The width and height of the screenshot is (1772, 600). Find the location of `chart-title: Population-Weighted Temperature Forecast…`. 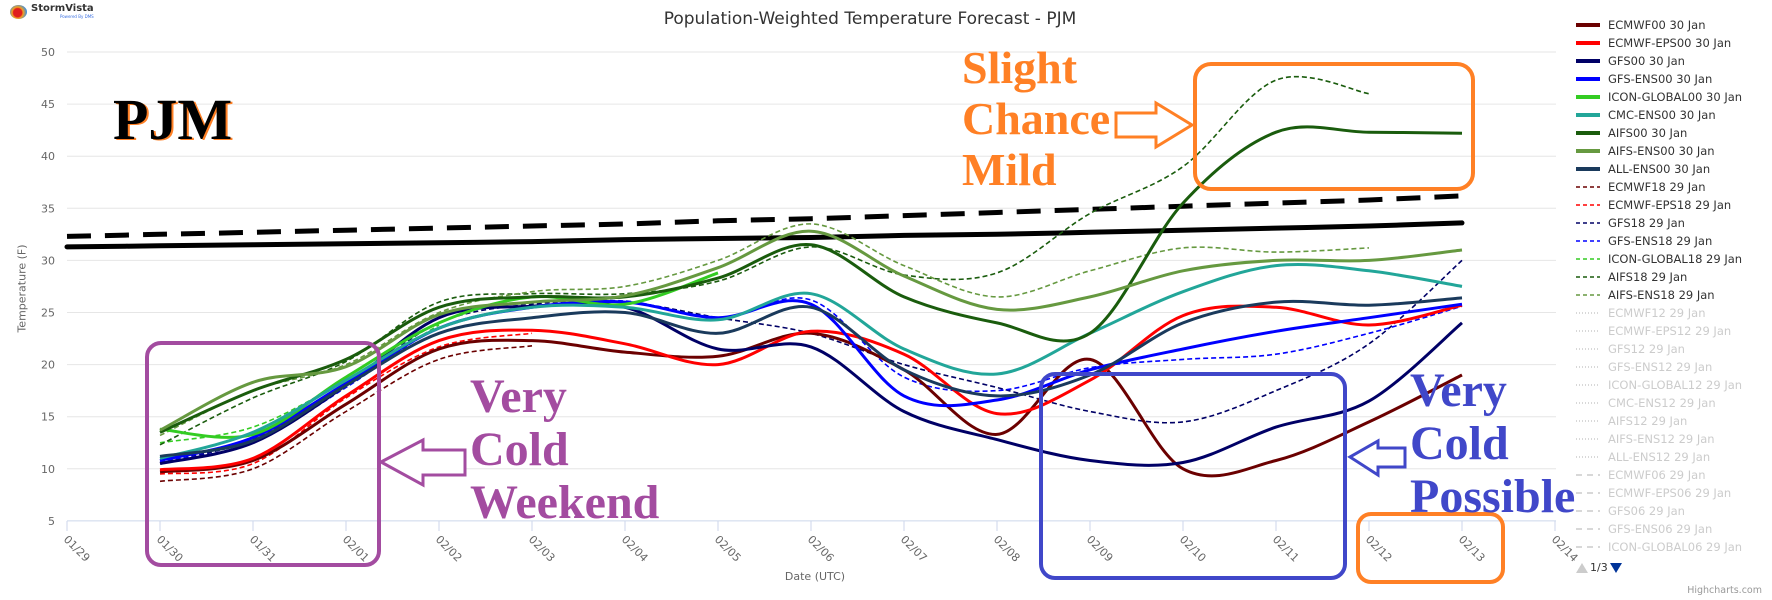

chart-title: Population-Weighted Temperature Forecast… is located at coordinates (870, 19).